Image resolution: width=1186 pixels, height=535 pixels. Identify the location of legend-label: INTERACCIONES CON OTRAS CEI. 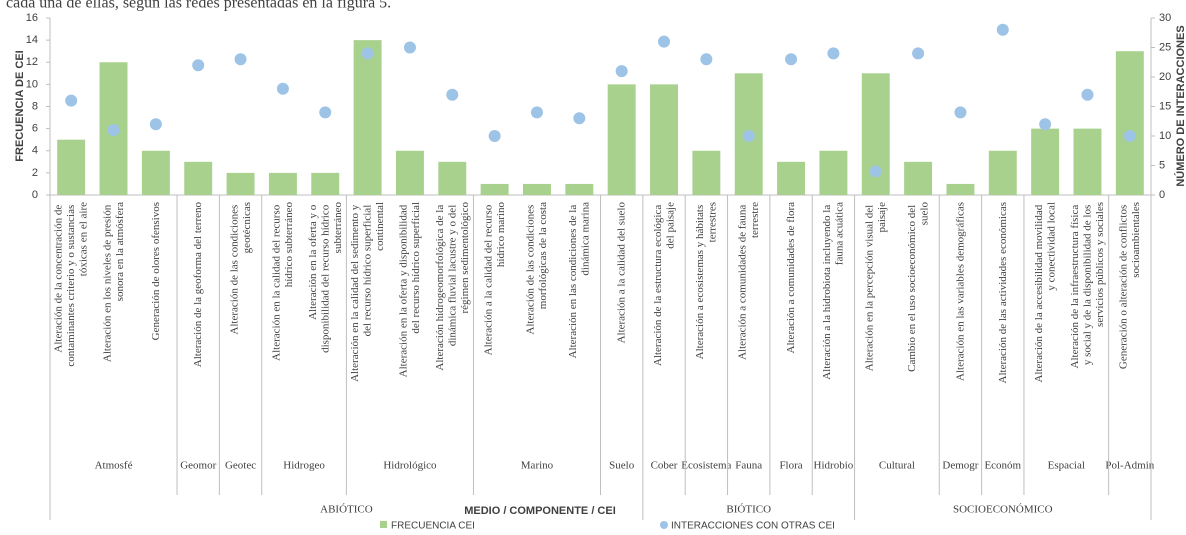
(753, 526).